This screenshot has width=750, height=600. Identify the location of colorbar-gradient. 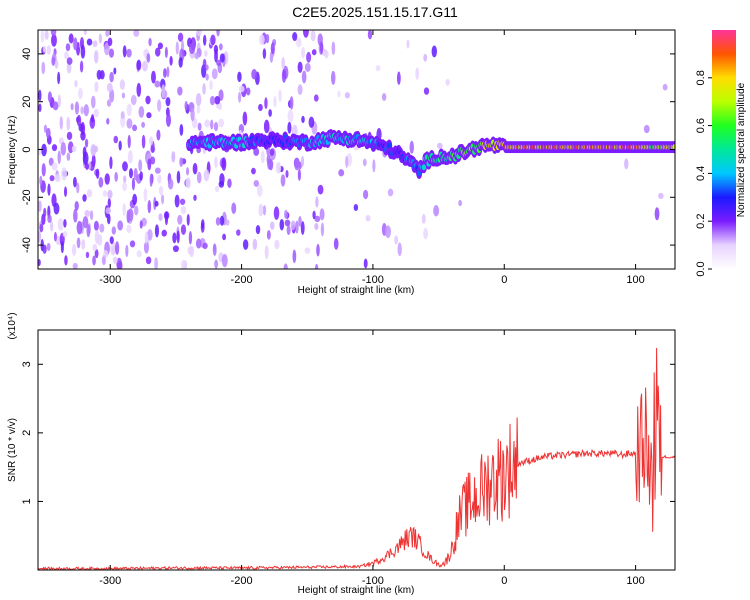
(724, 149).